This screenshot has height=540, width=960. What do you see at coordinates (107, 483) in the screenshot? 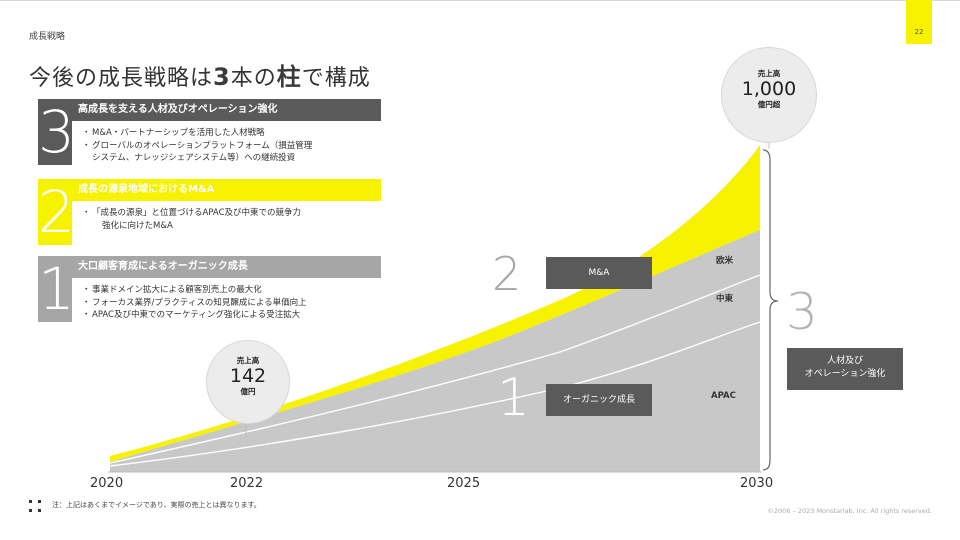
I see `x-tick-label: 2020` at bounding box center [107, 483].